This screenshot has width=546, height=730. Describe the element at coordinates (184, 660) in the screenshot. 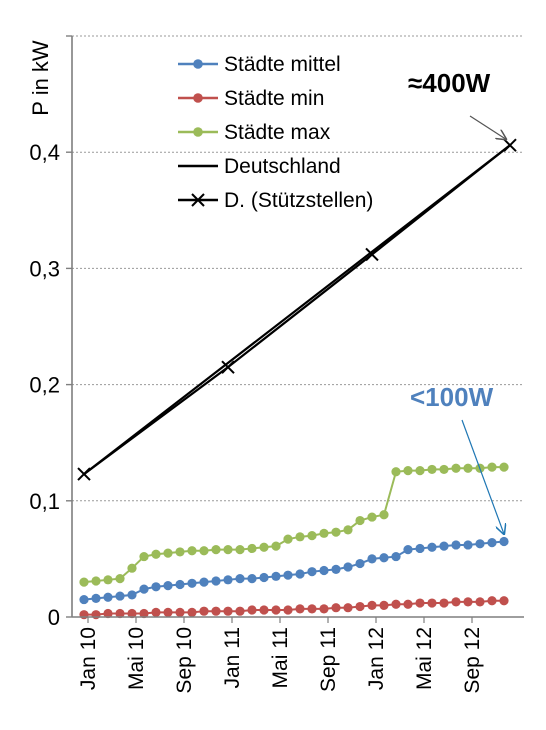

I see `x-tick-label: Sep 10` at that location.